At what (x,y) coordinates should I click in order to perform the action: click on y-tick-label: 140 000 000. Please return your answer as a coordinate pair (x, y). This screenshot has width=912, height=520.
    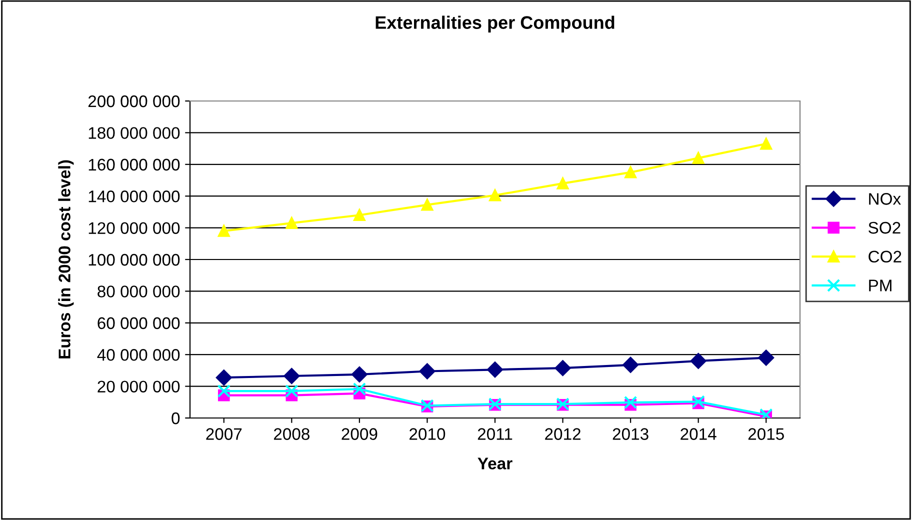
    Looking at the image, I should click on (134, 196).